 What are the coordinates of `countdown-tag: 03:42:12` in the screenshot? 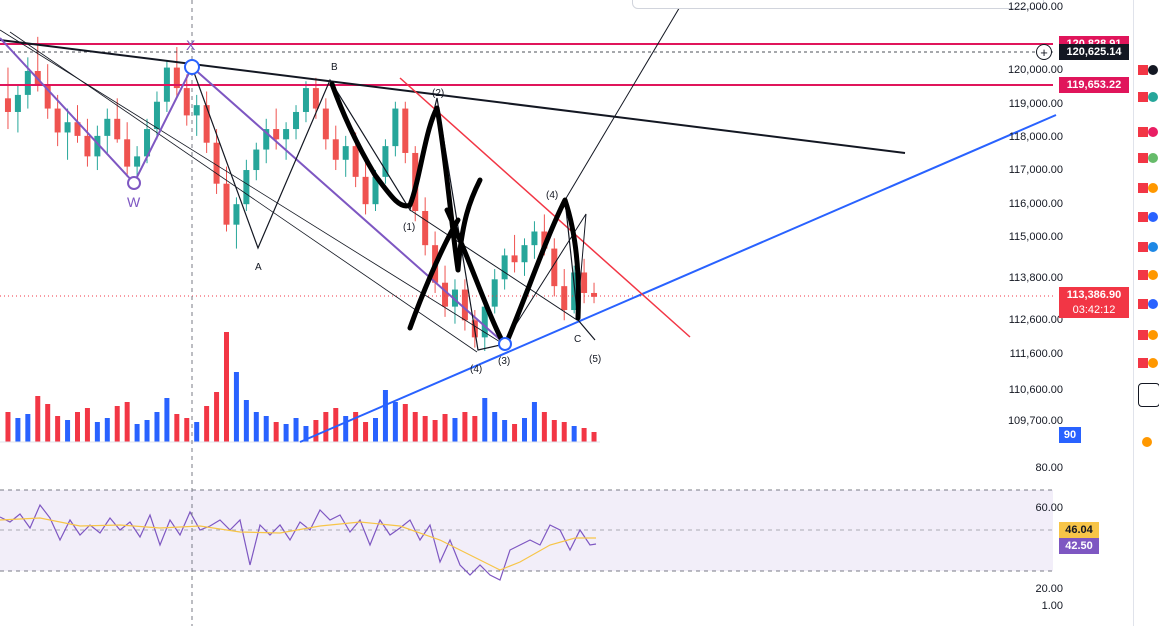 It's located at (1094, 310).